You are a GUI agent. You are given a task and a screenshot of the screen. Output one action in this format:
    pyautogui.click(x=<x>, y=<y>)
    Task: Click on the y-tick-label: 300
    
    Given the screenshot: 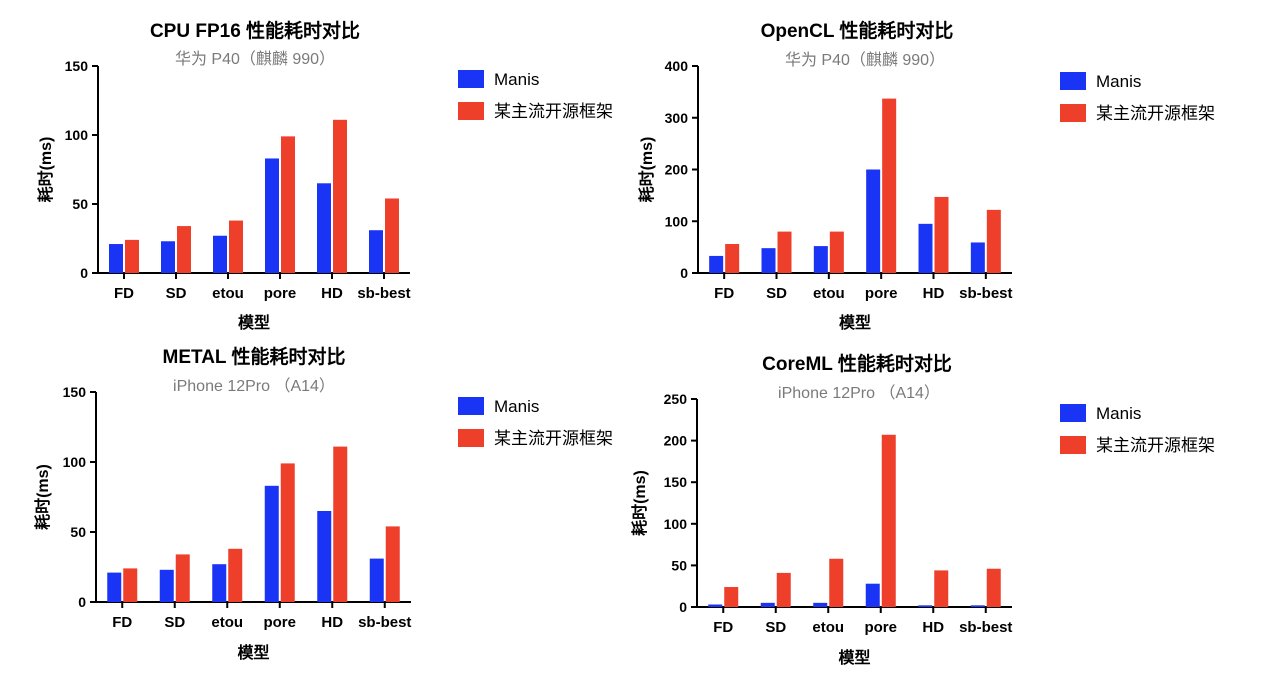 What is the action you would take?
    pyautogui.click(x=677, y=118)
    